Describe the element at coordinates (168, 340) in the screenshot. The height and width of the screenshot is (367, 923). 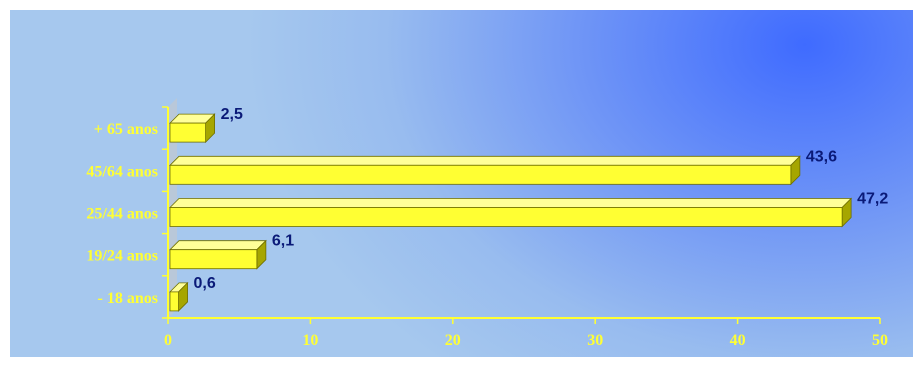
I see `x-tick-label: 0` at that location.